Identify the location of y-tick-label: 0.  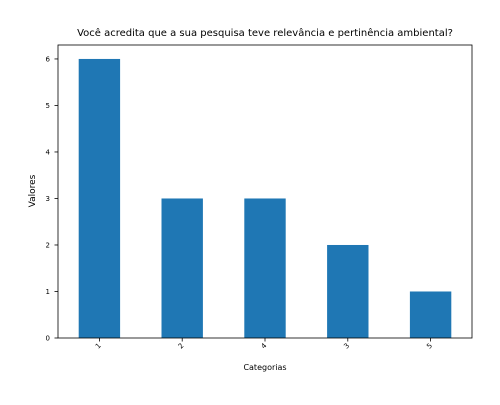
(48, 339).